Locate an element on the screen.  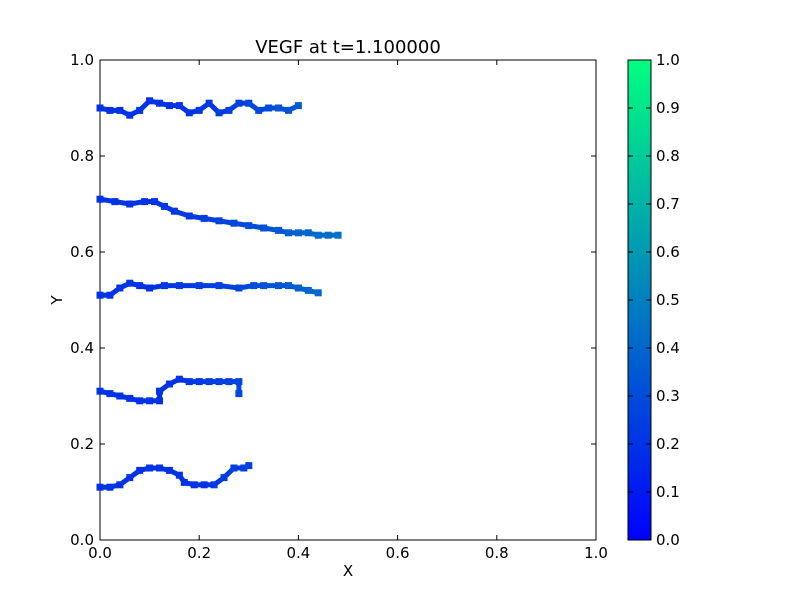
x-tick-label: 0.0 is located at coordinates (100, 553).